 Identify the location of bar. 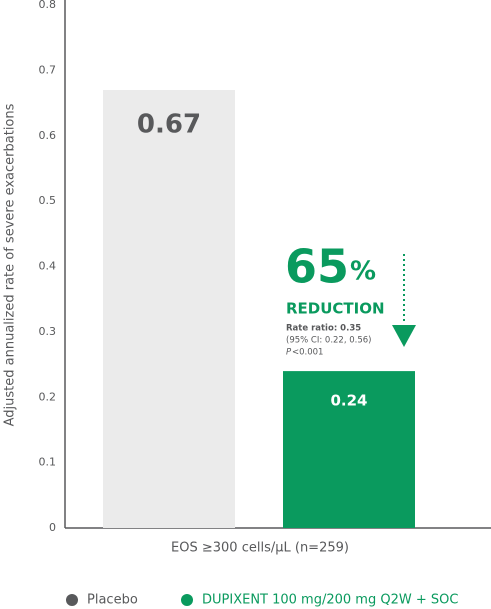
(349, 449).